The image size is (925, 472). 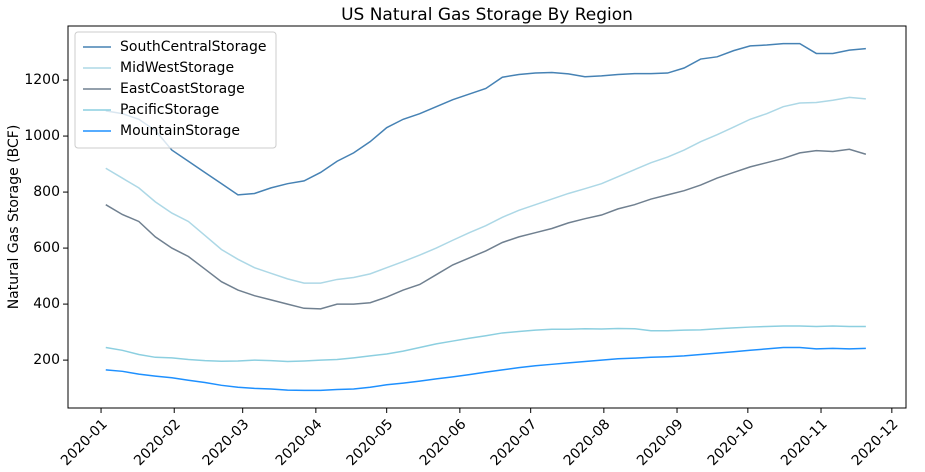 I want to click on y-tick-label: 600, so click(x=46, y=248).